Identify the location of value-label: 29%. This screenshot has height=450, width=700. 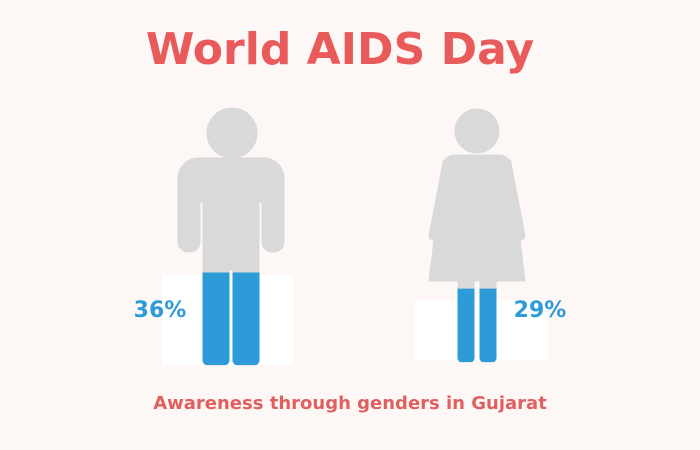
(540, 310).